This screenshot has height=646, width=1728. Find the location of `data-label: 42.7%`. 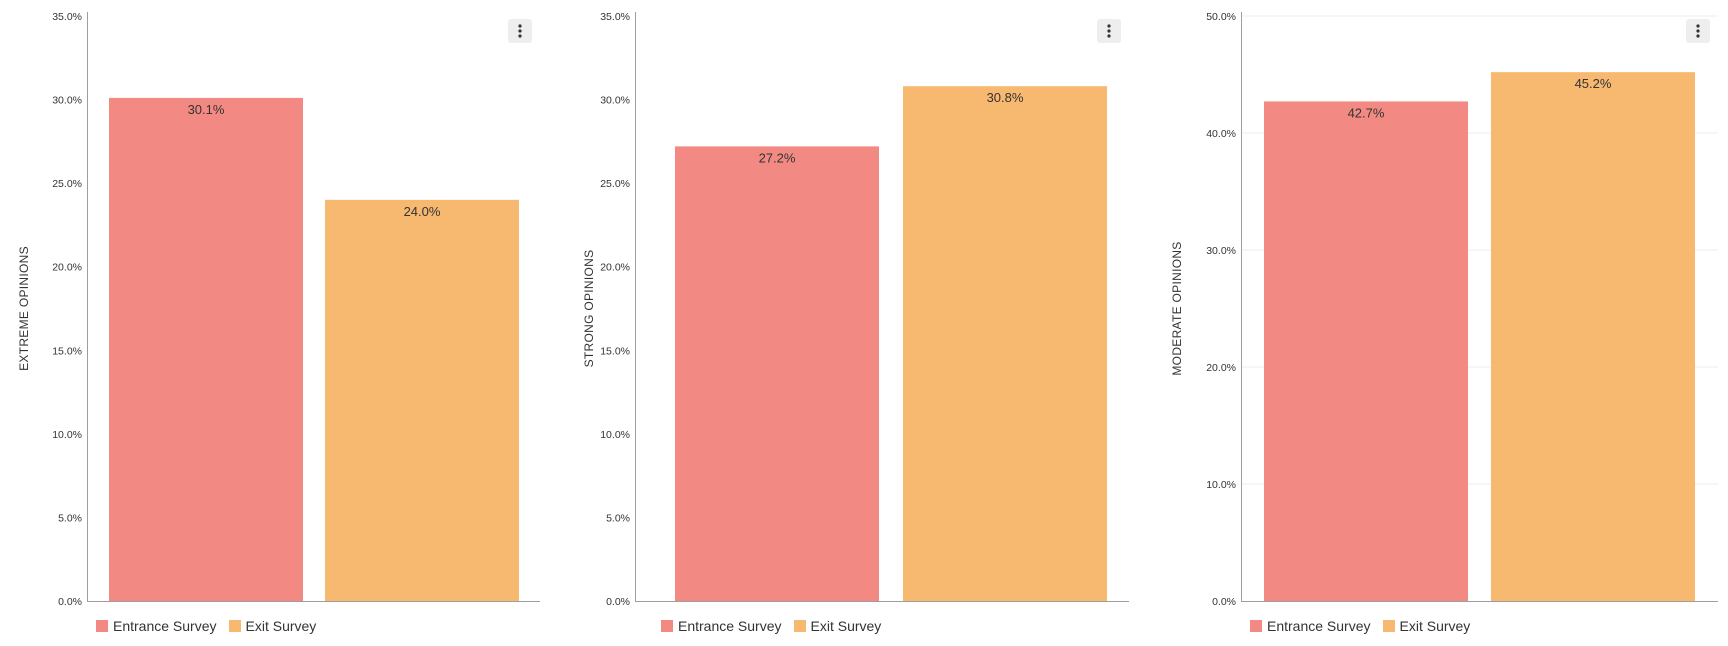

data-label: 42.7% is located at coordinates (1366, 112).